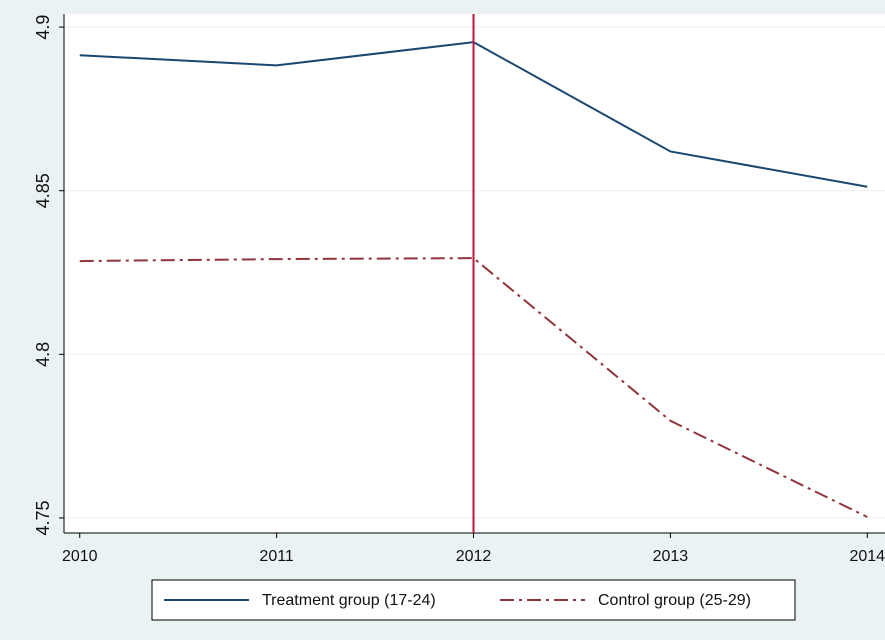 The width and height of the screenshot is (885, 640). I want to click on legend-label: Control group (25-29), so click(674, 600).